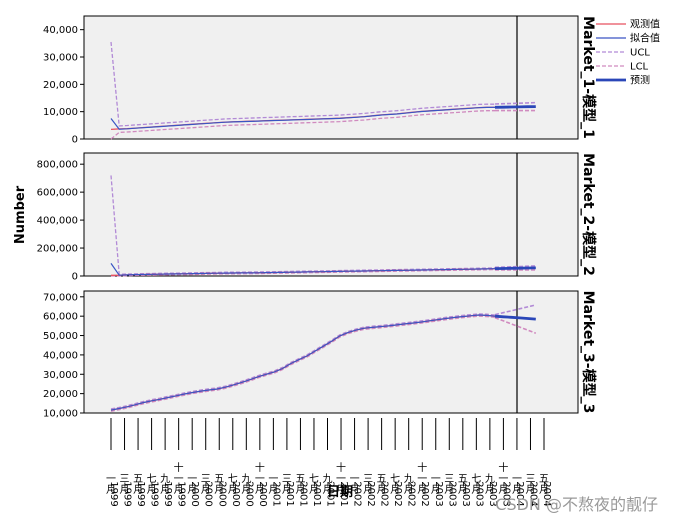  Describe the element at coordinates (576, 504) in the screenshot. I see `watermark: CSDN @不熬夜的靓仔` at that location.